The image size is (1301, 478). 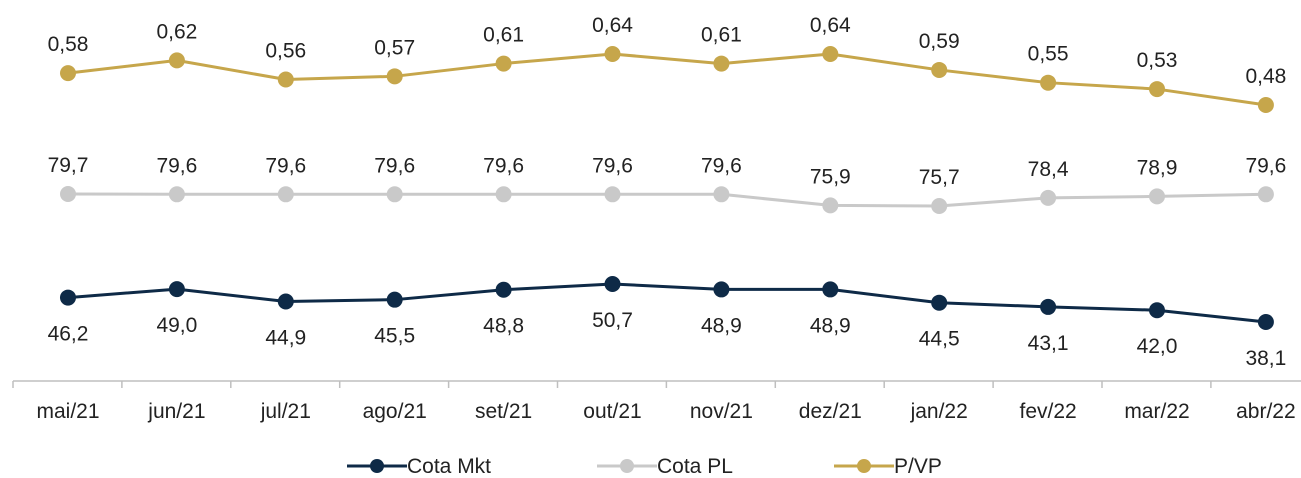 I want to click on legend-swatch-marker-cota-pl, so click(x=627, y=466).